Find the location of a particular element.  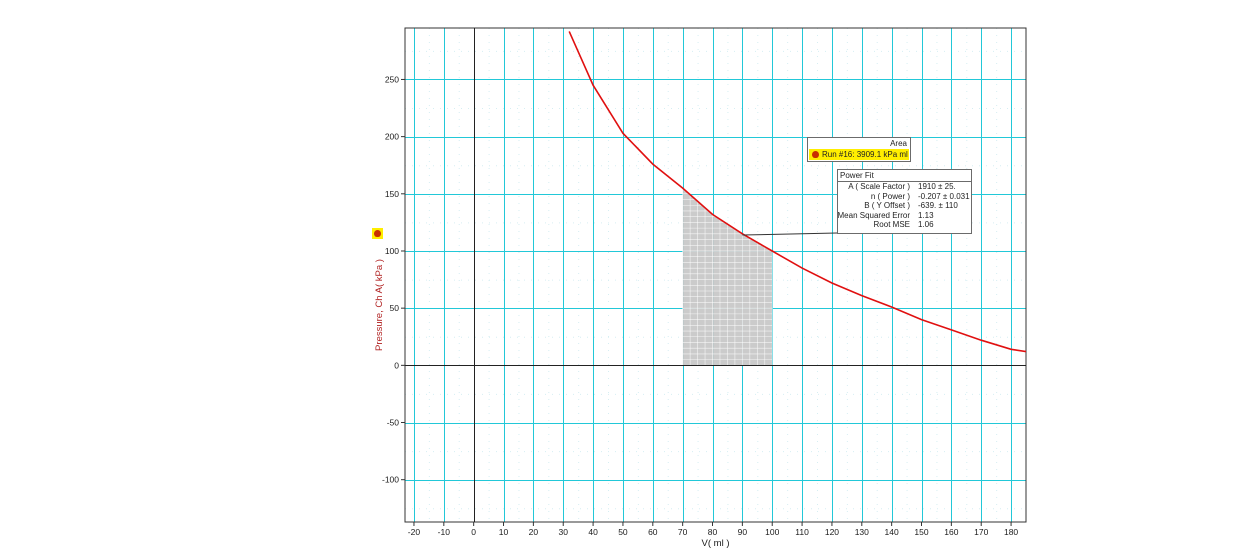

fit-leader-line is located at coordinates (790, 234).